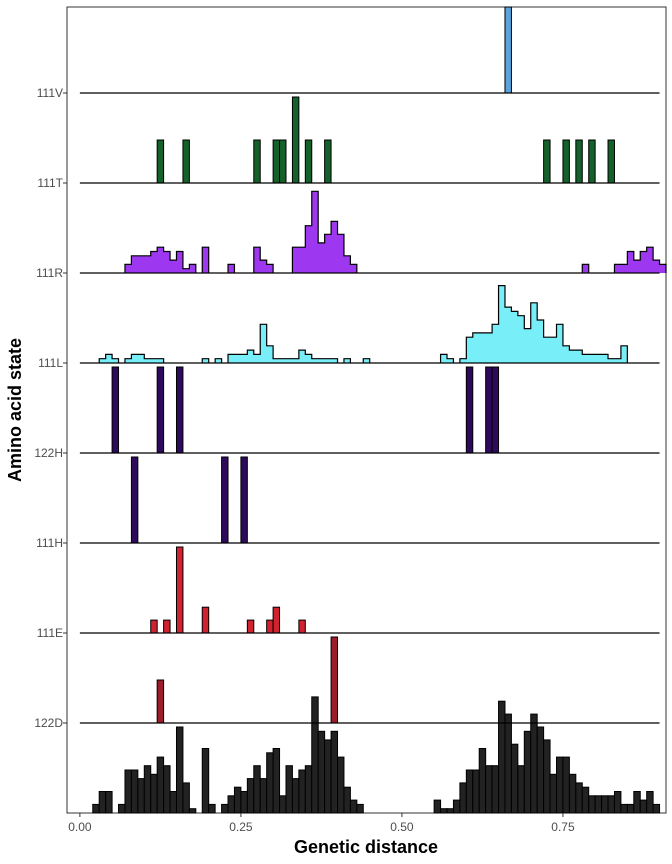  Describe the element at coordinates (395, 231) in the screenshot. I see `ridge-area-111R` at that location.